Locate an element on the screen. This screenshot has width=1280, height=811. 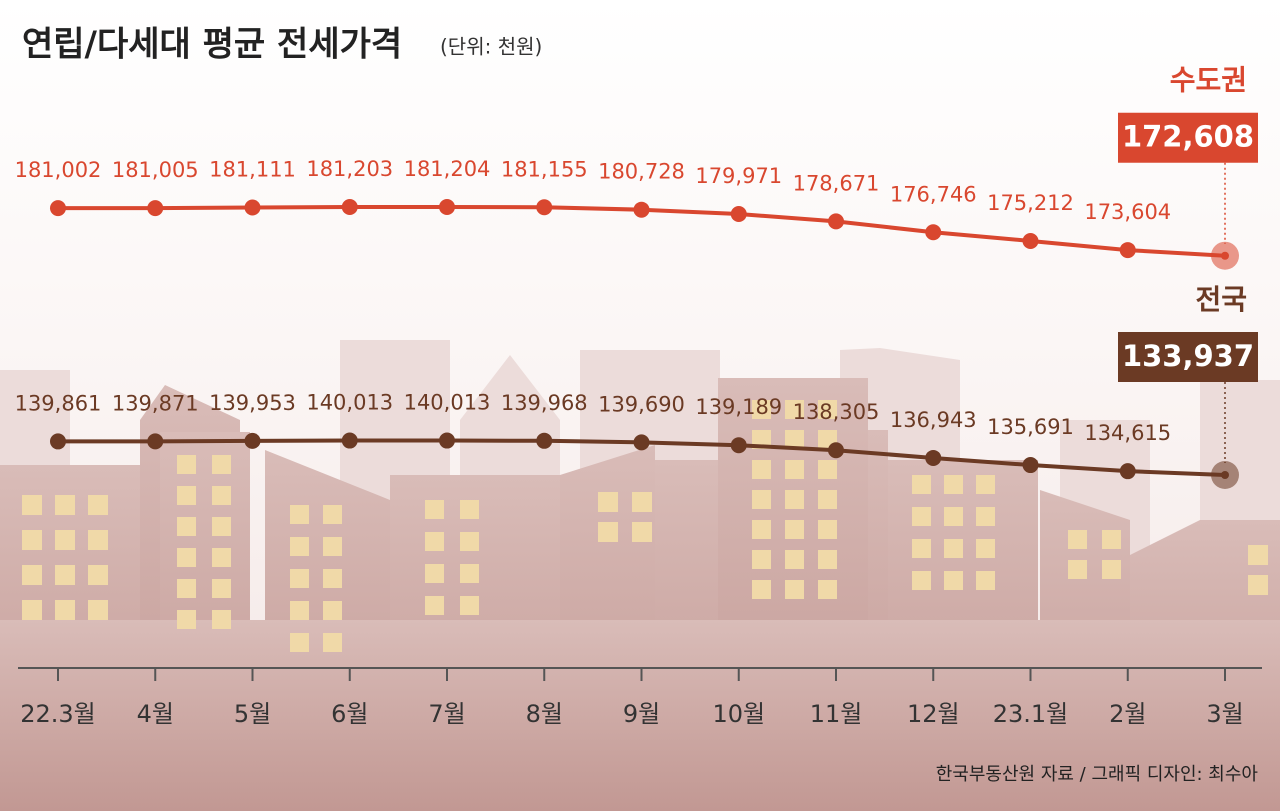
chart-title: 연립/다세대 평균 전세가격 is located at coordinates (212, 45).